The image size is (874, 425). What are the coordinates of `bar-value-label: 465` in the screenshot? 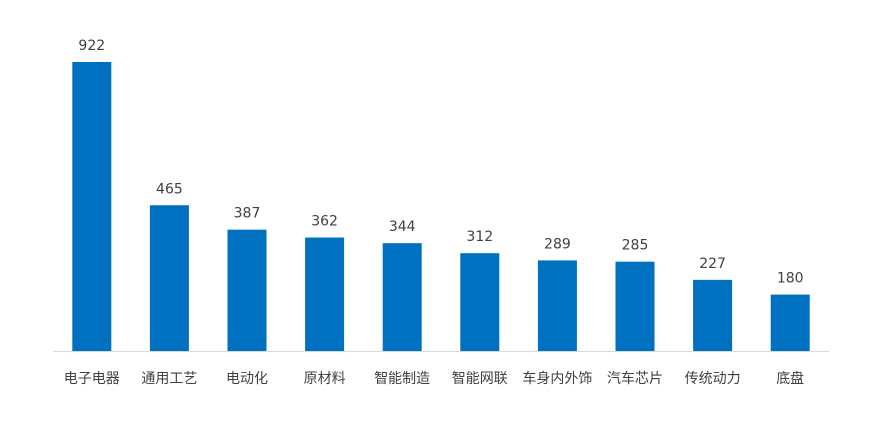 It's located at (169, 189).